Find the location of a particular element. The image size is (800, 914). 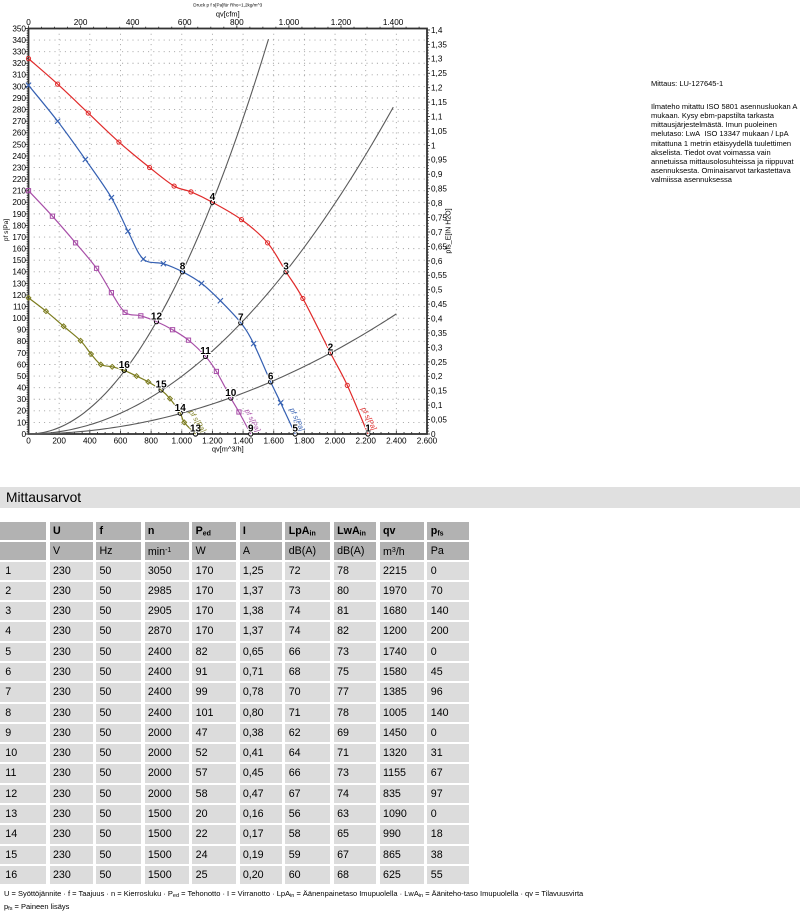

svg-text: 190 is located at coordinates (19, 214).